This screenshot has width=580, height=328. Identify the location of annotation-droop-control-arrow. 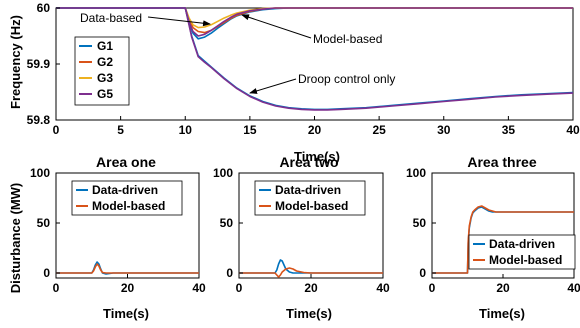
(273, 86).